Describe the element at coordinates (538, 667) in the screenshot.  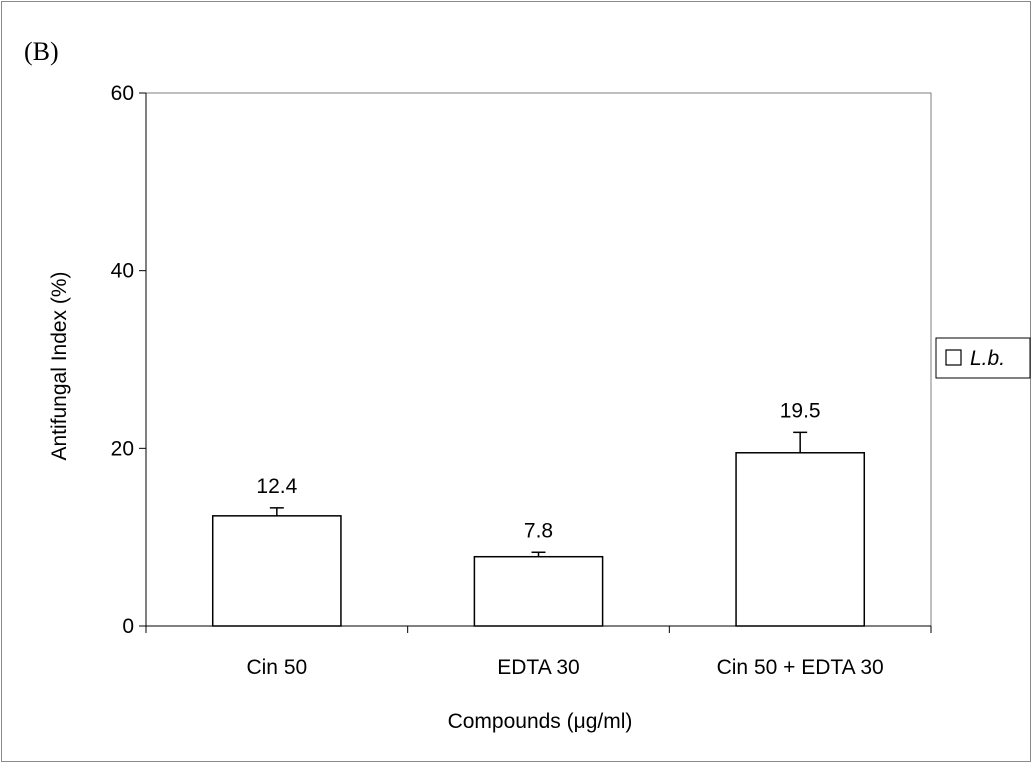
I see `x-tick-label: EDTA 30` at that location.